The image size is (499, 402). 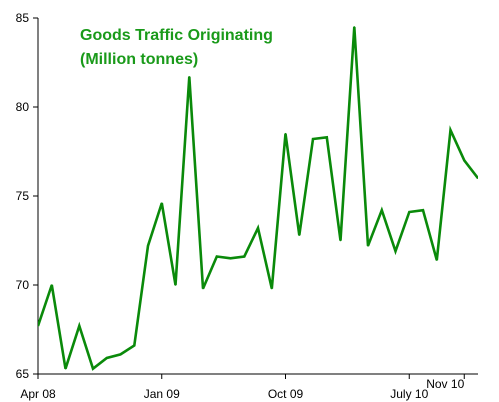 I want to click on x-tick-label: Nov 10, so click(x=445, y=384).